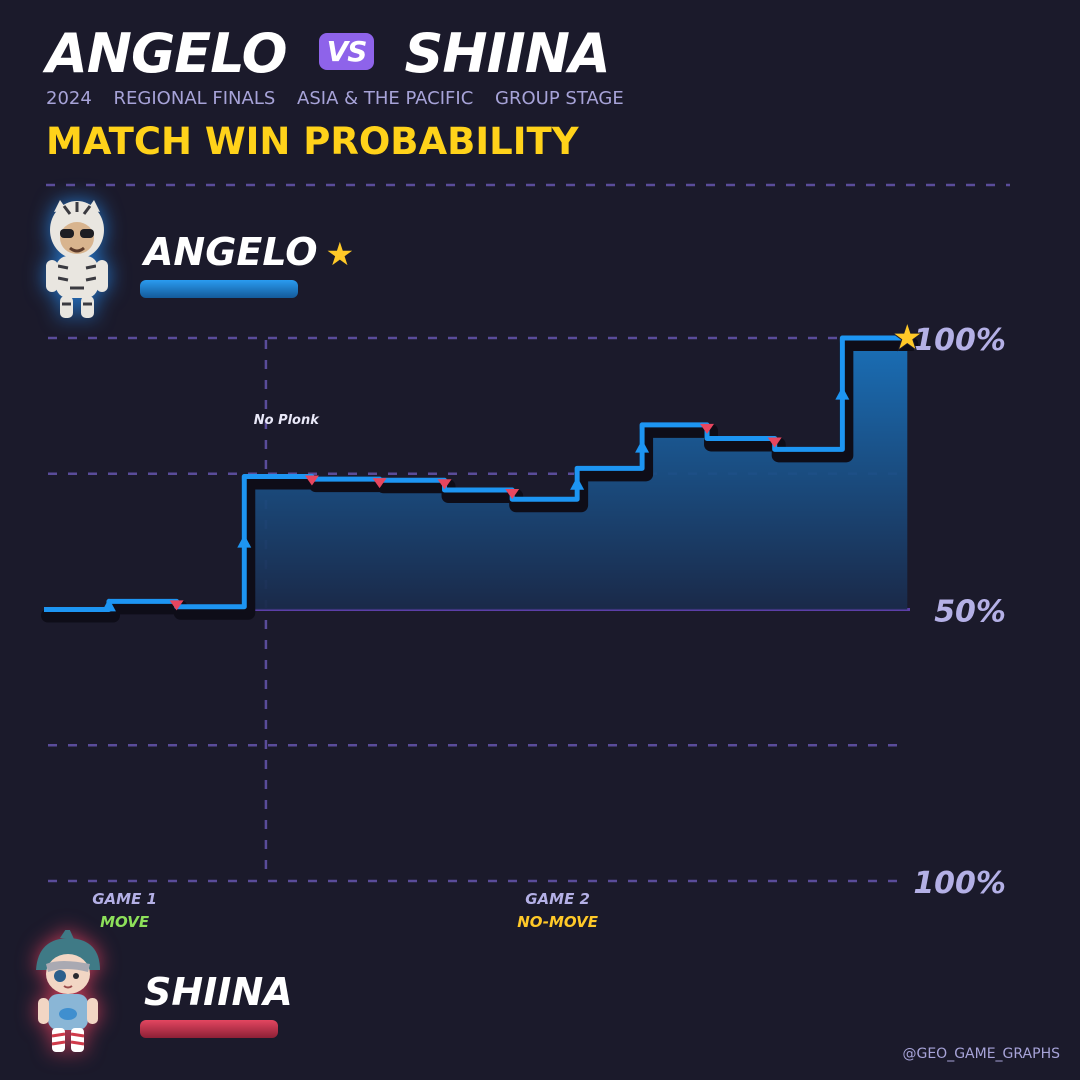 The image size is (1080, 1080). What do you see at coordinates (68, 991) in the screenshot?
I see `shiina-avatar` at bounding box center [68, 991].